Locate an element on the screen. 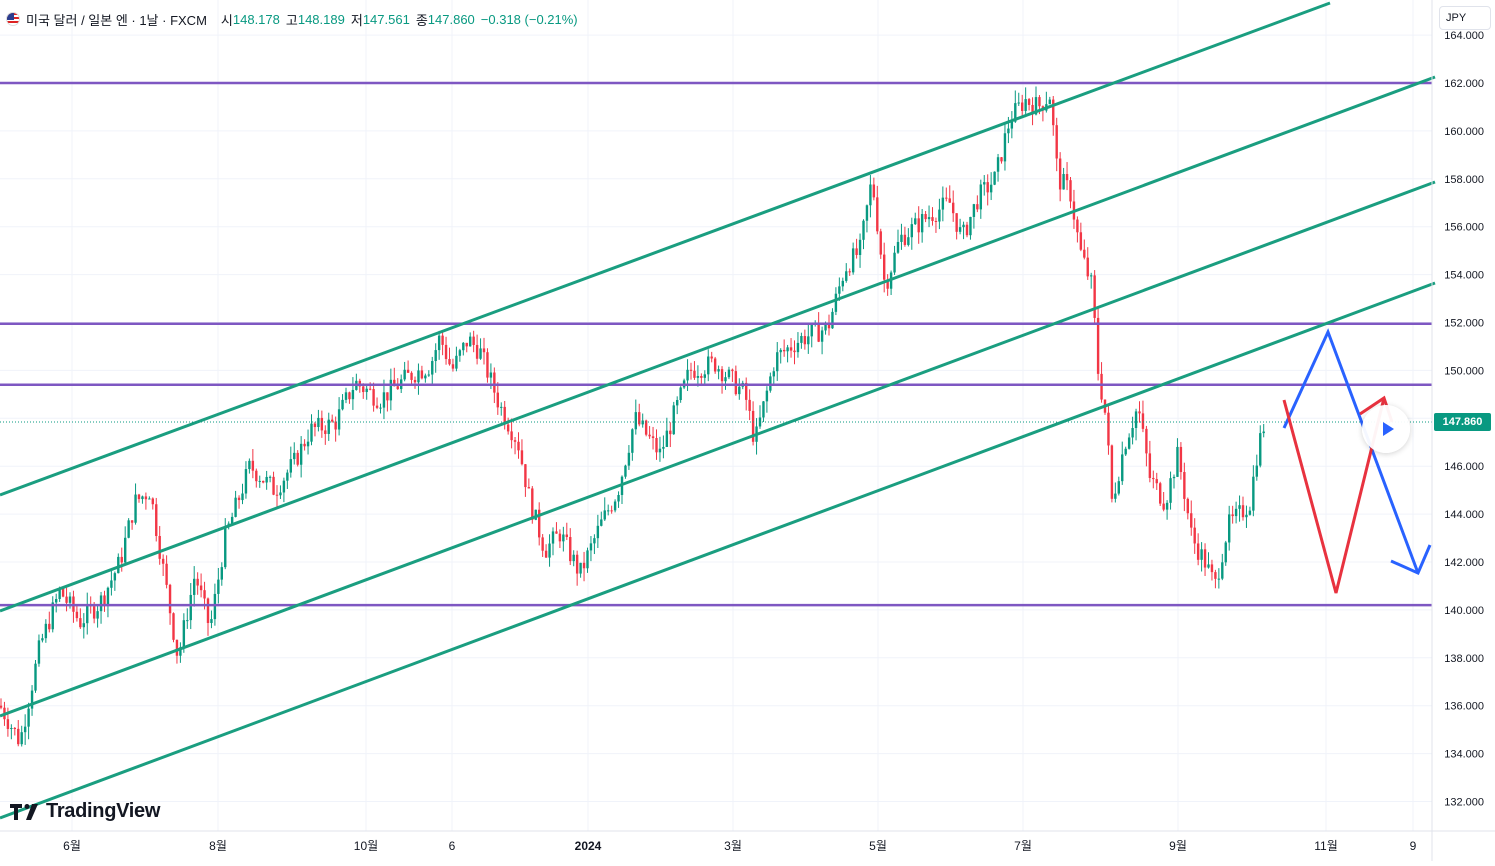  blue-projection-path is located at coordinates (1351, 451).